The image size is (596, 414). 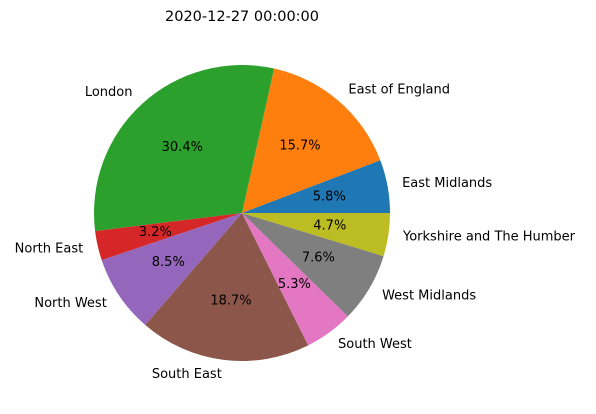 I want to click on category-label-south-west: South West, so click(x=375, y=344).